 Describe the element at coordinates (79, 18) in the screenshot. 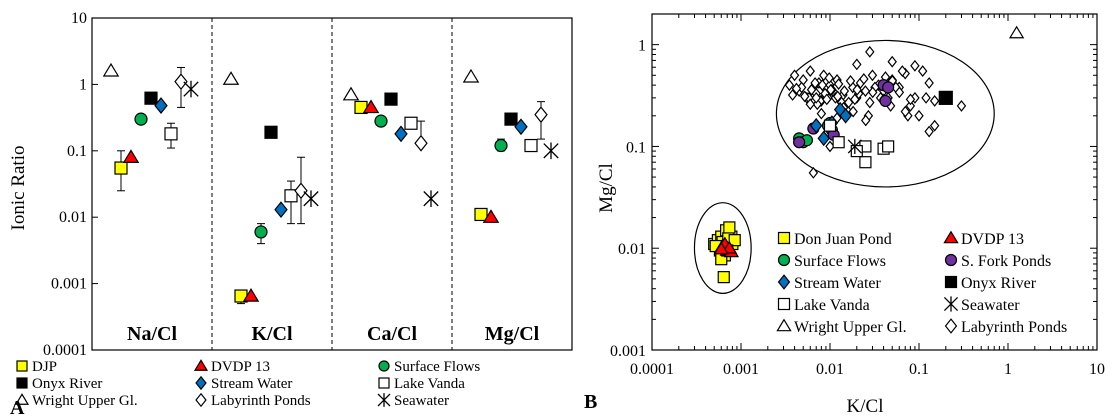

I see `panel-a-y-tick-label: 10` at that location.